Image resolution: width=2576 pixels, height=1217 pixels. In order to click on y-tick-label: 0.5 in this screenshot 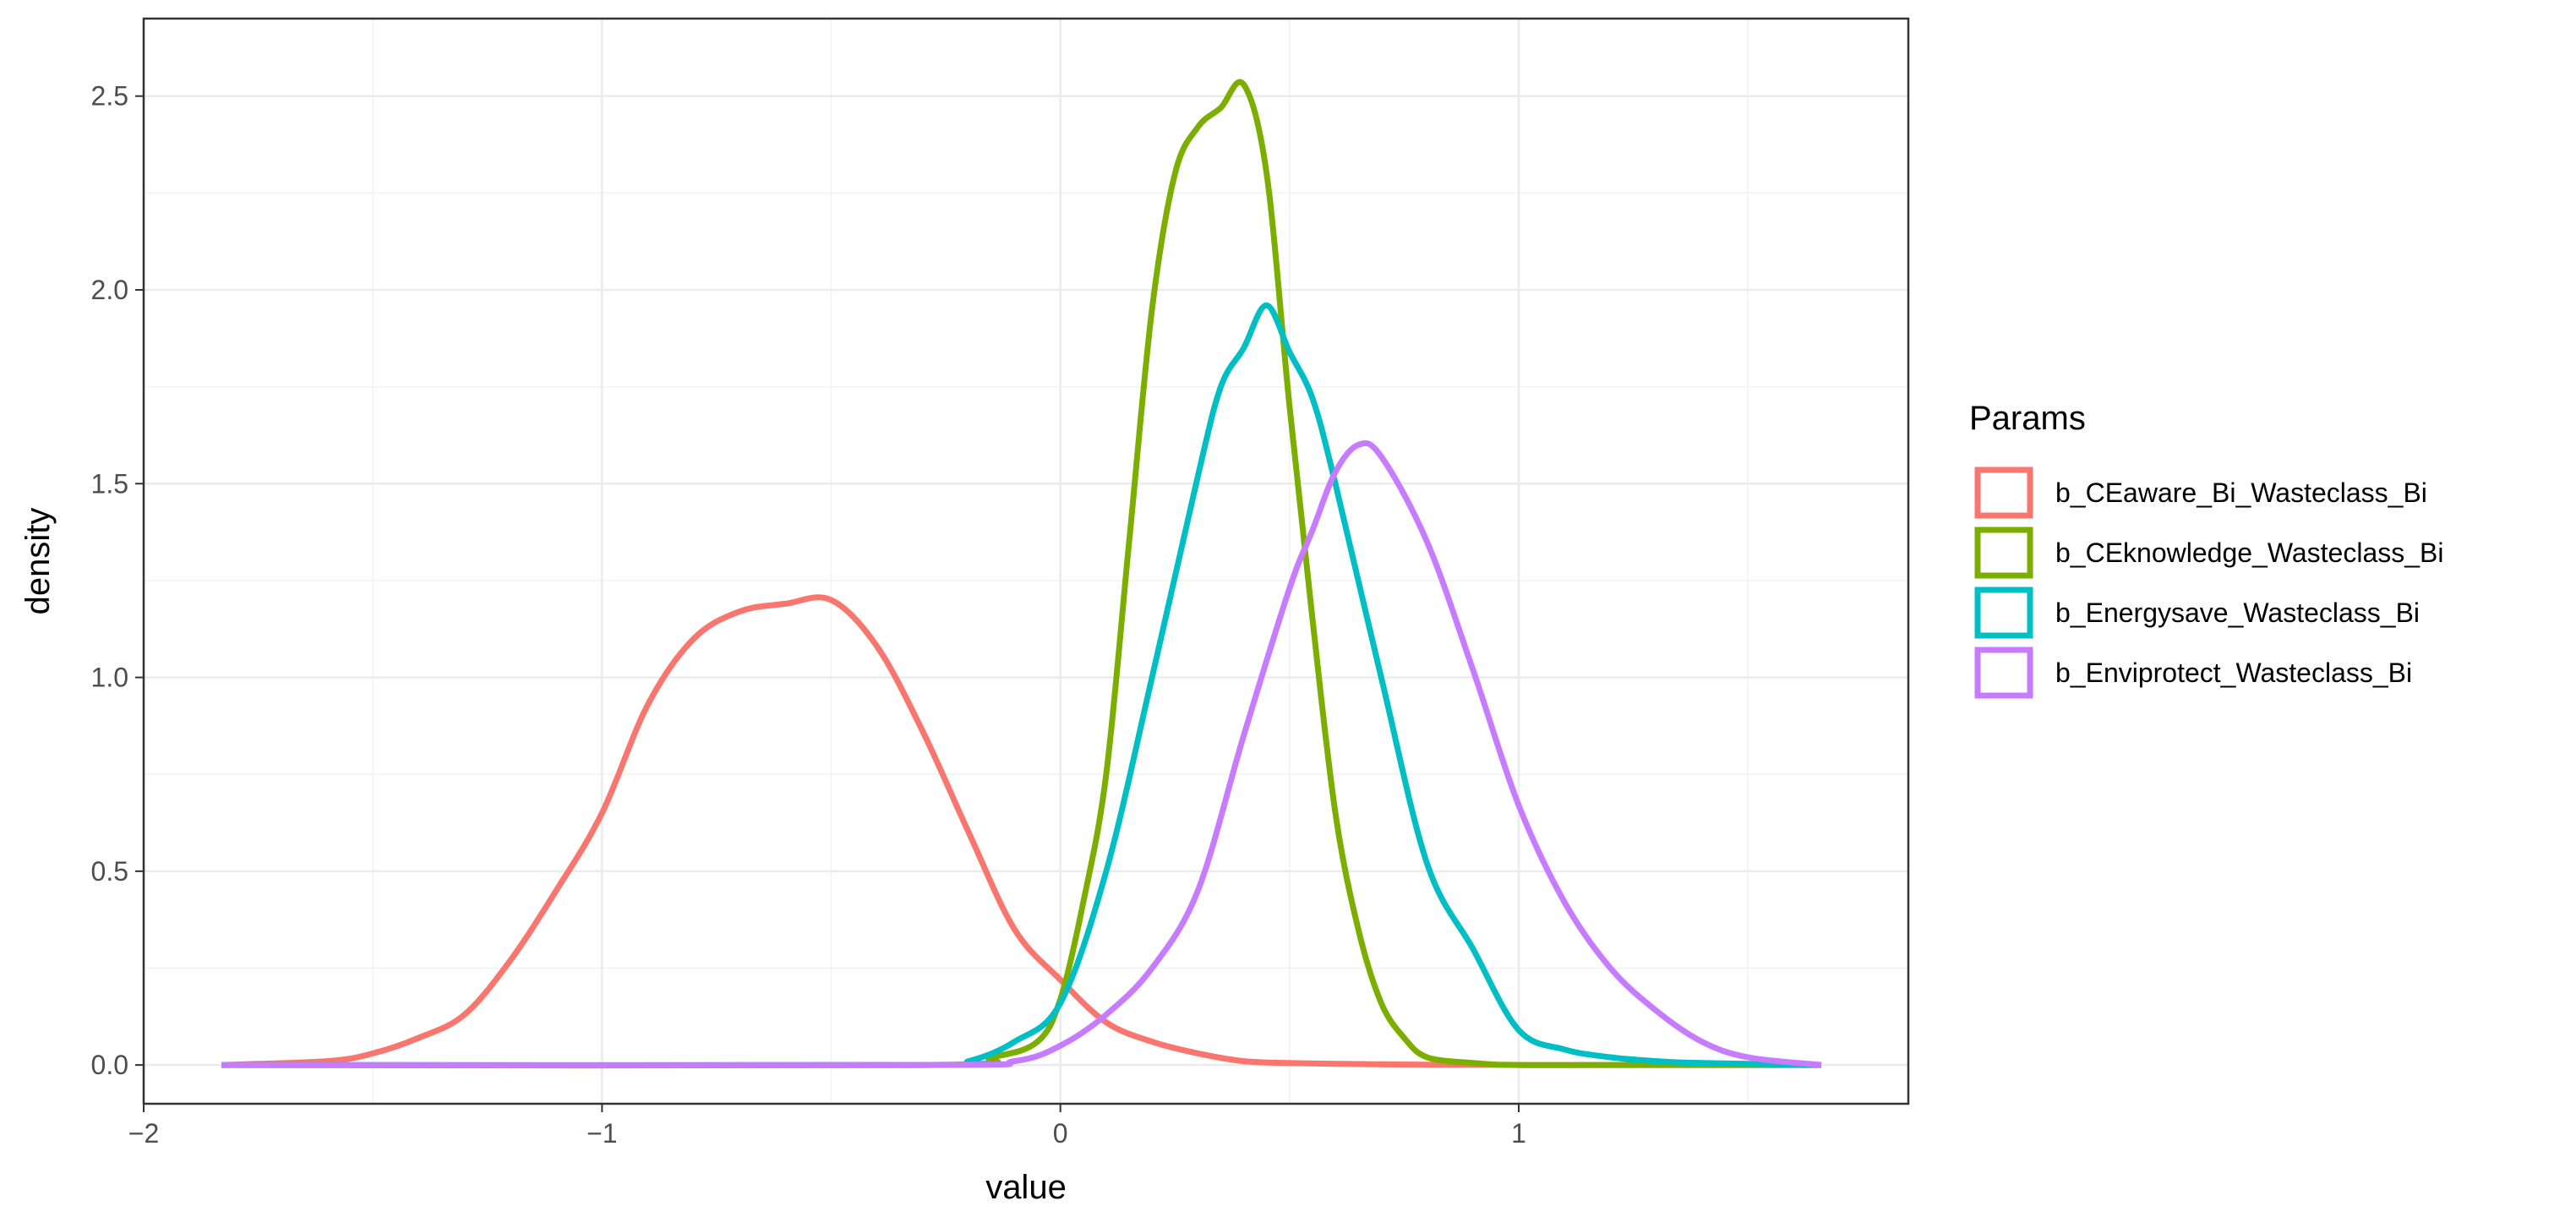, I will do `click(110, 871)`.